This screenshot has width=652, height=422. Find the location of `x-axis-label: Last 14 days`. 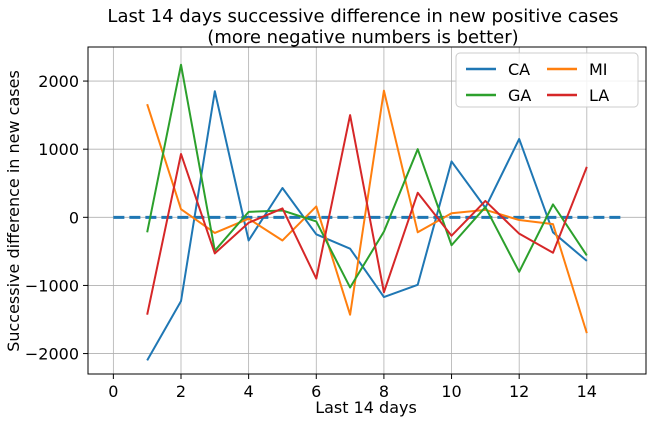

x-axis-label: Last 14 days is located at coordinates (366, 407).